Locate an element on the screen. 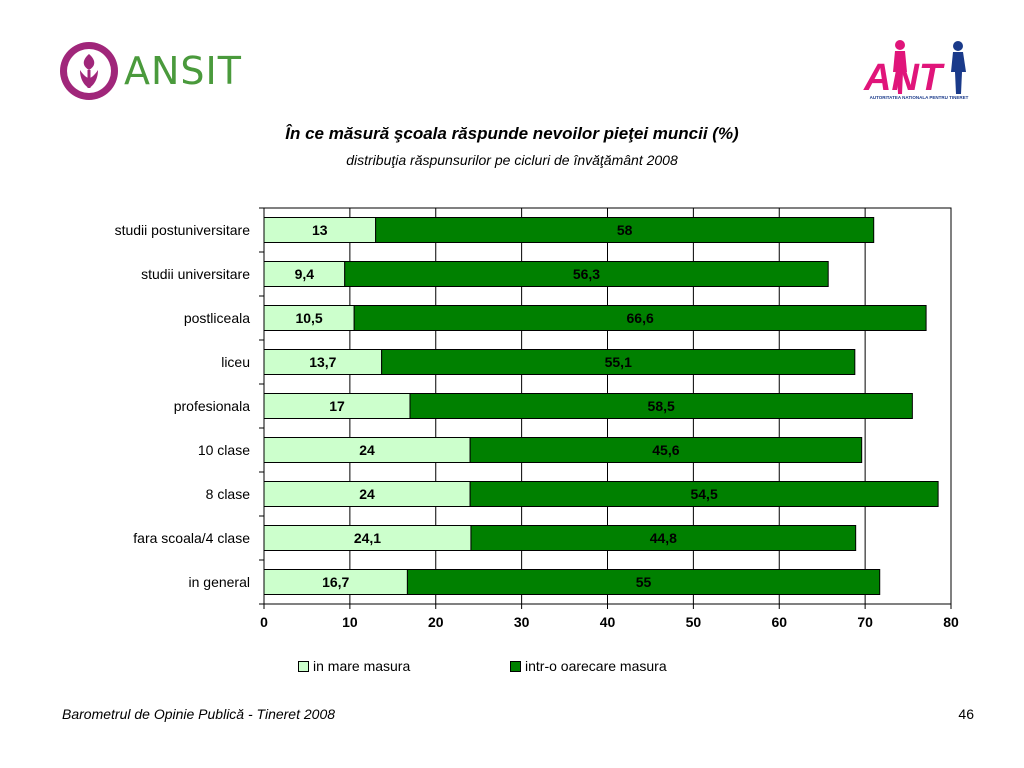 This screenshot has height=768, width=1024. legend-item-in-mare-masura: in mare masura is located at coordinates (354, 666).